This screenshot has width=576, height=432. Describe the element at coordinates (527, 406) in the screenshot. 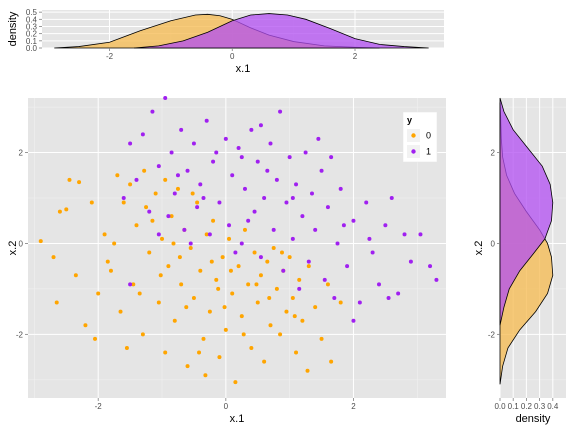

I see `right-x-tick-label: 0.2` at that location.